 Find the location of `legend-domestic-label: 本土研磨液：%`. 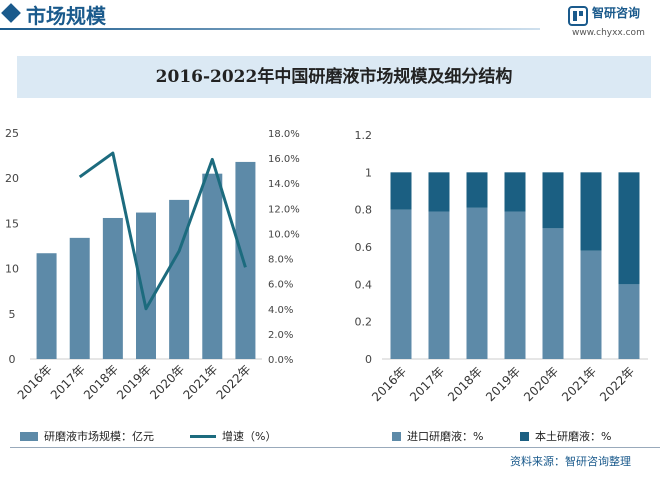

legend-domestic-label: 本土研磨液：% is located at coordinates (573, 436).